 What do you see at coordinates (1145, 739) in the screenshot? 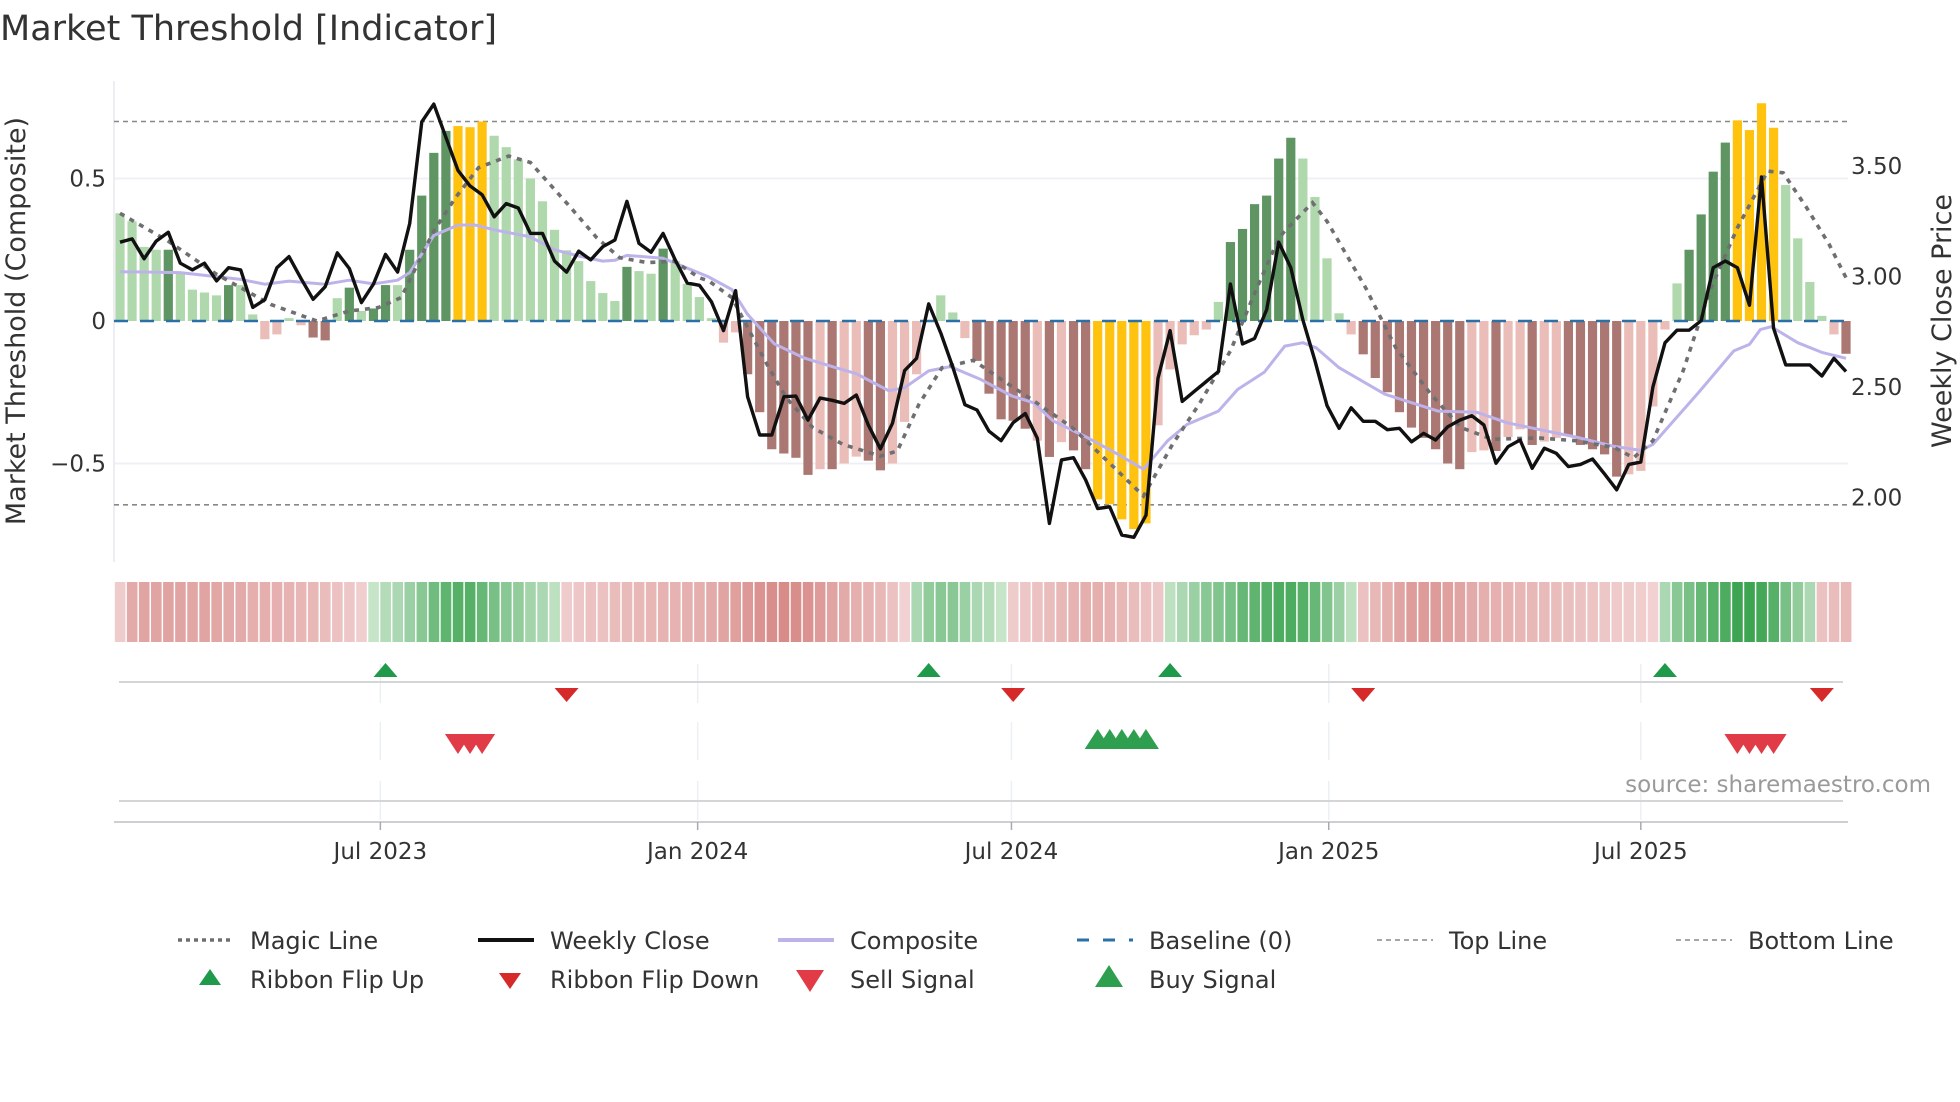
I see `buy-signal-marker` at bounding box center [1145, 739].